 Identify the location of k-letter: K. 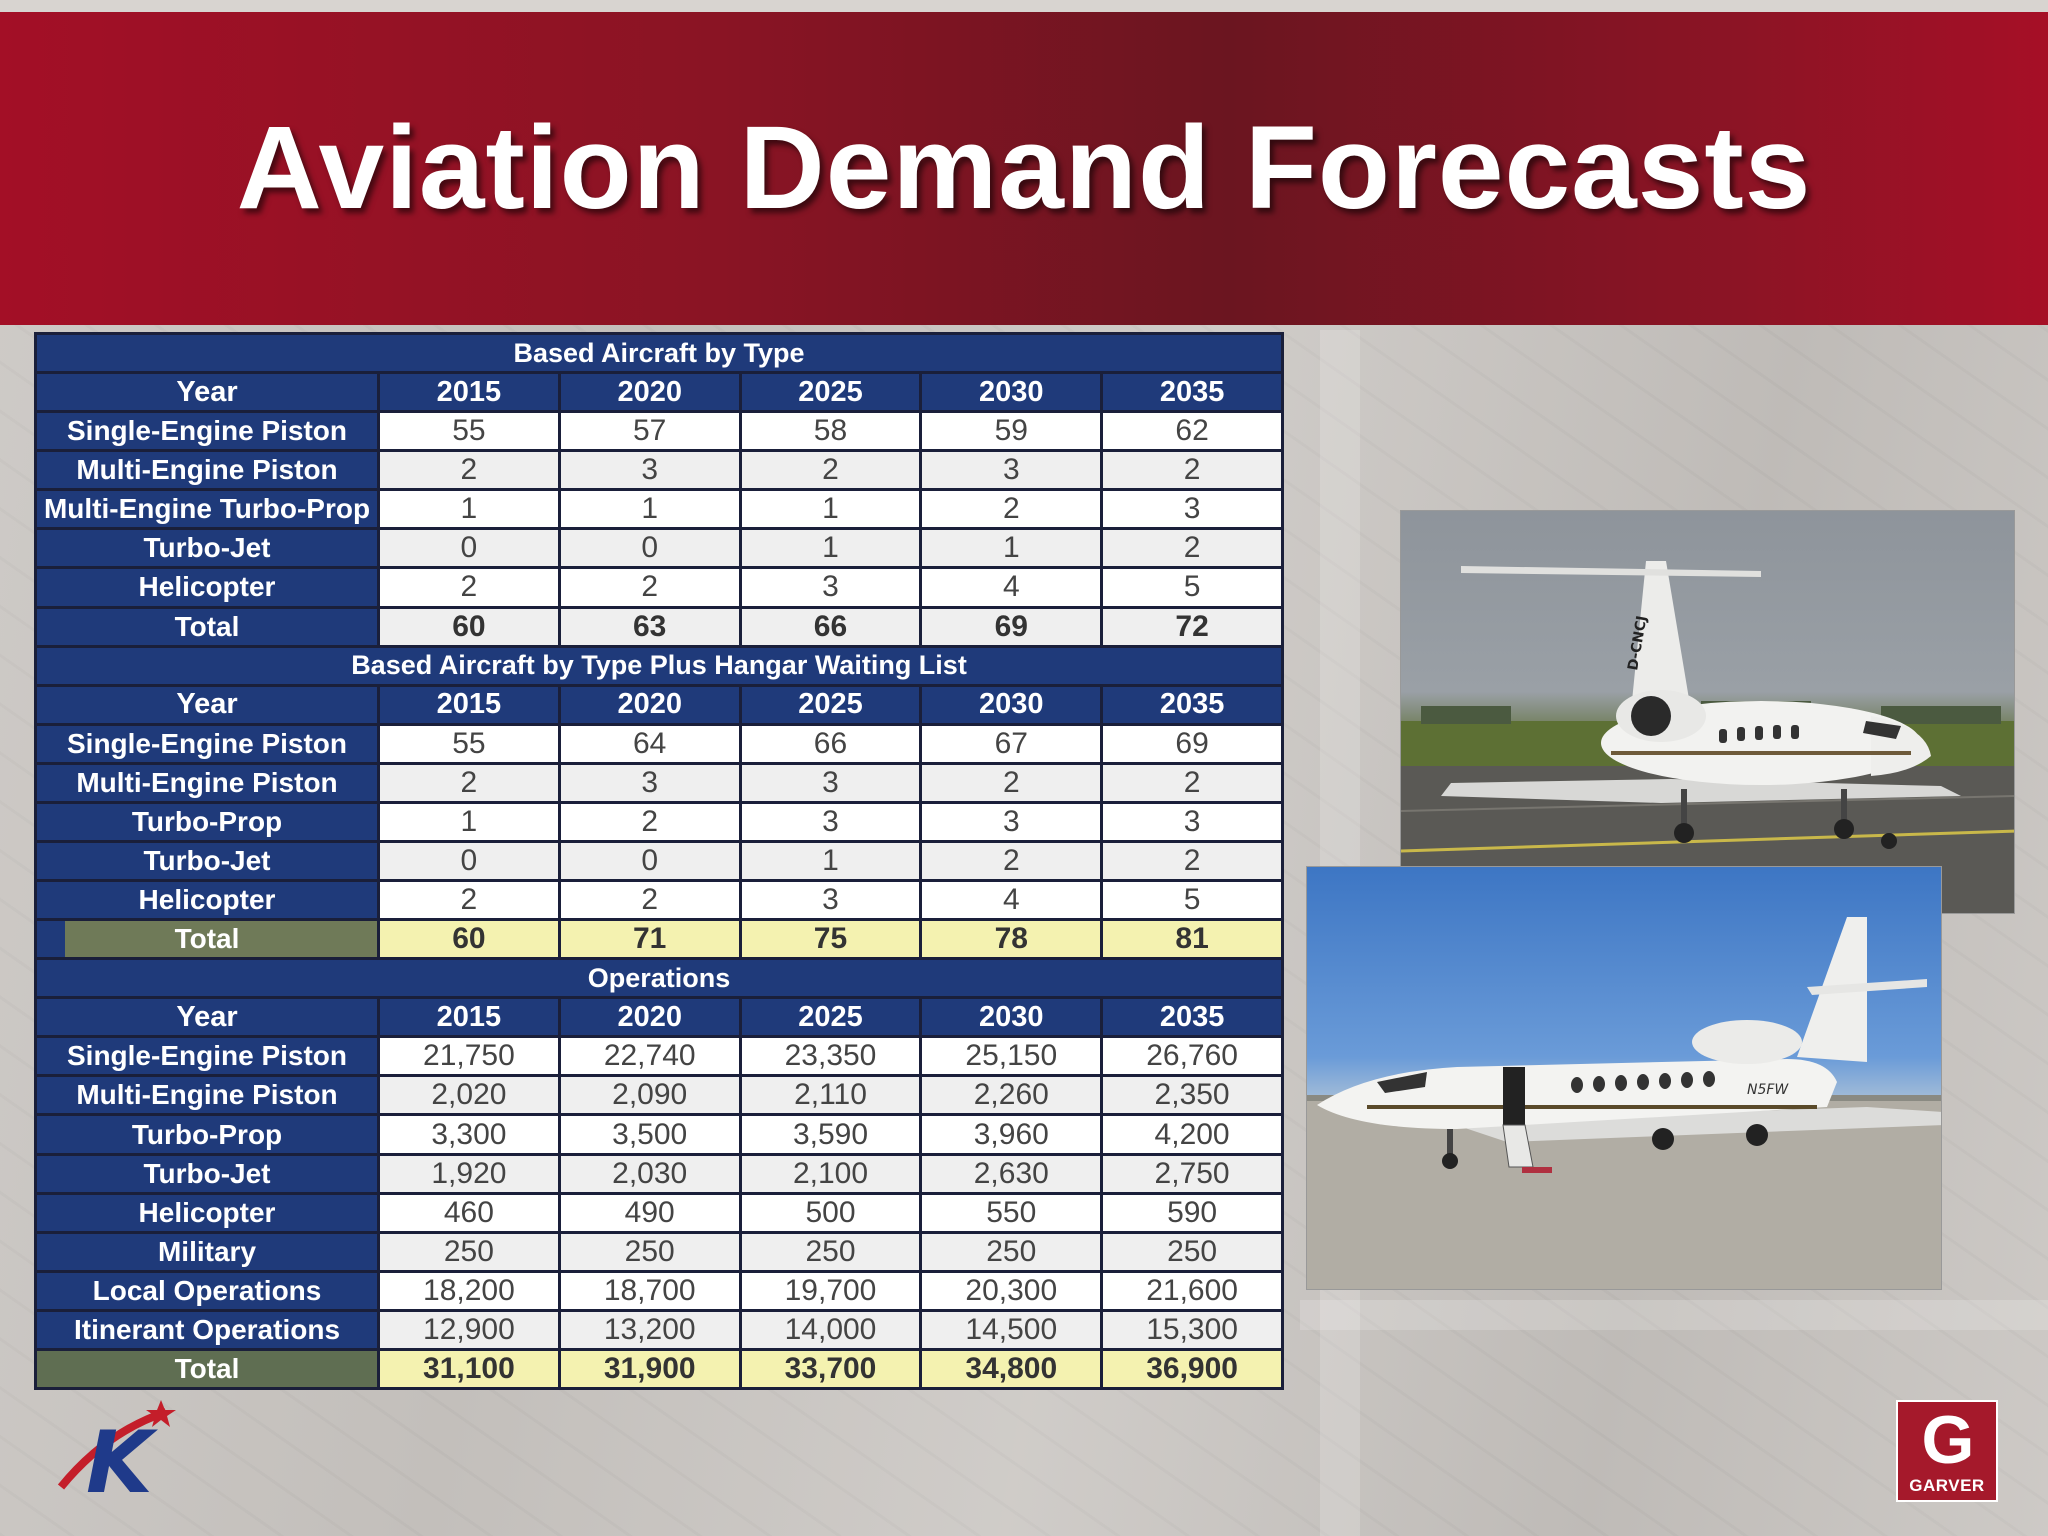
(122, 1457).